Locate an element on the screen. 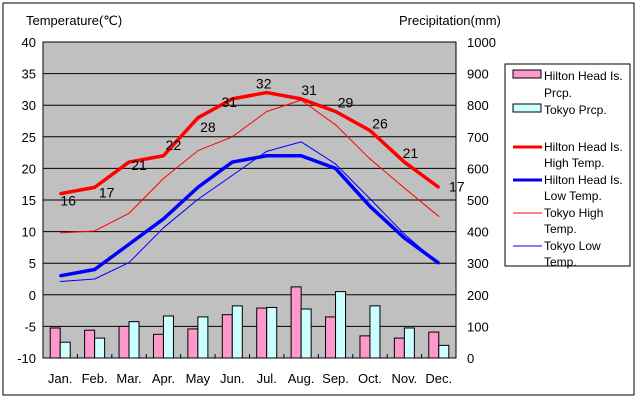  y-left-tick-label: 25 is located at coordinates (29, 137).